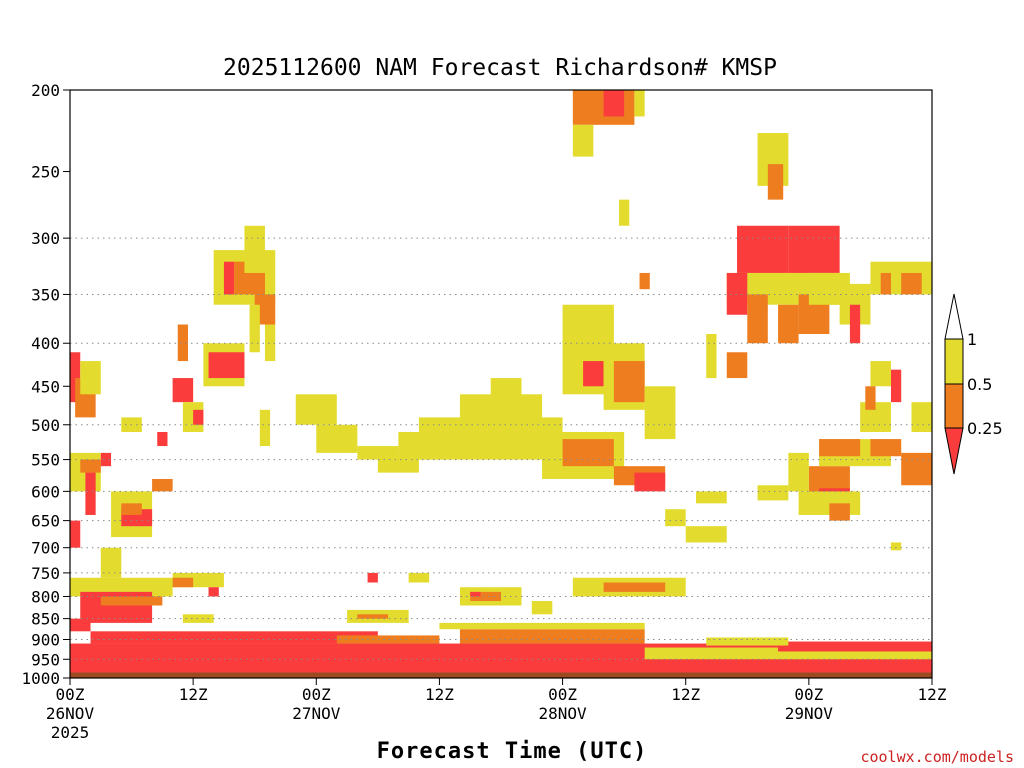 The height and width of the screenshot is (768, 1024). I want to click on y-tick-label: 450, so click(45, 386).